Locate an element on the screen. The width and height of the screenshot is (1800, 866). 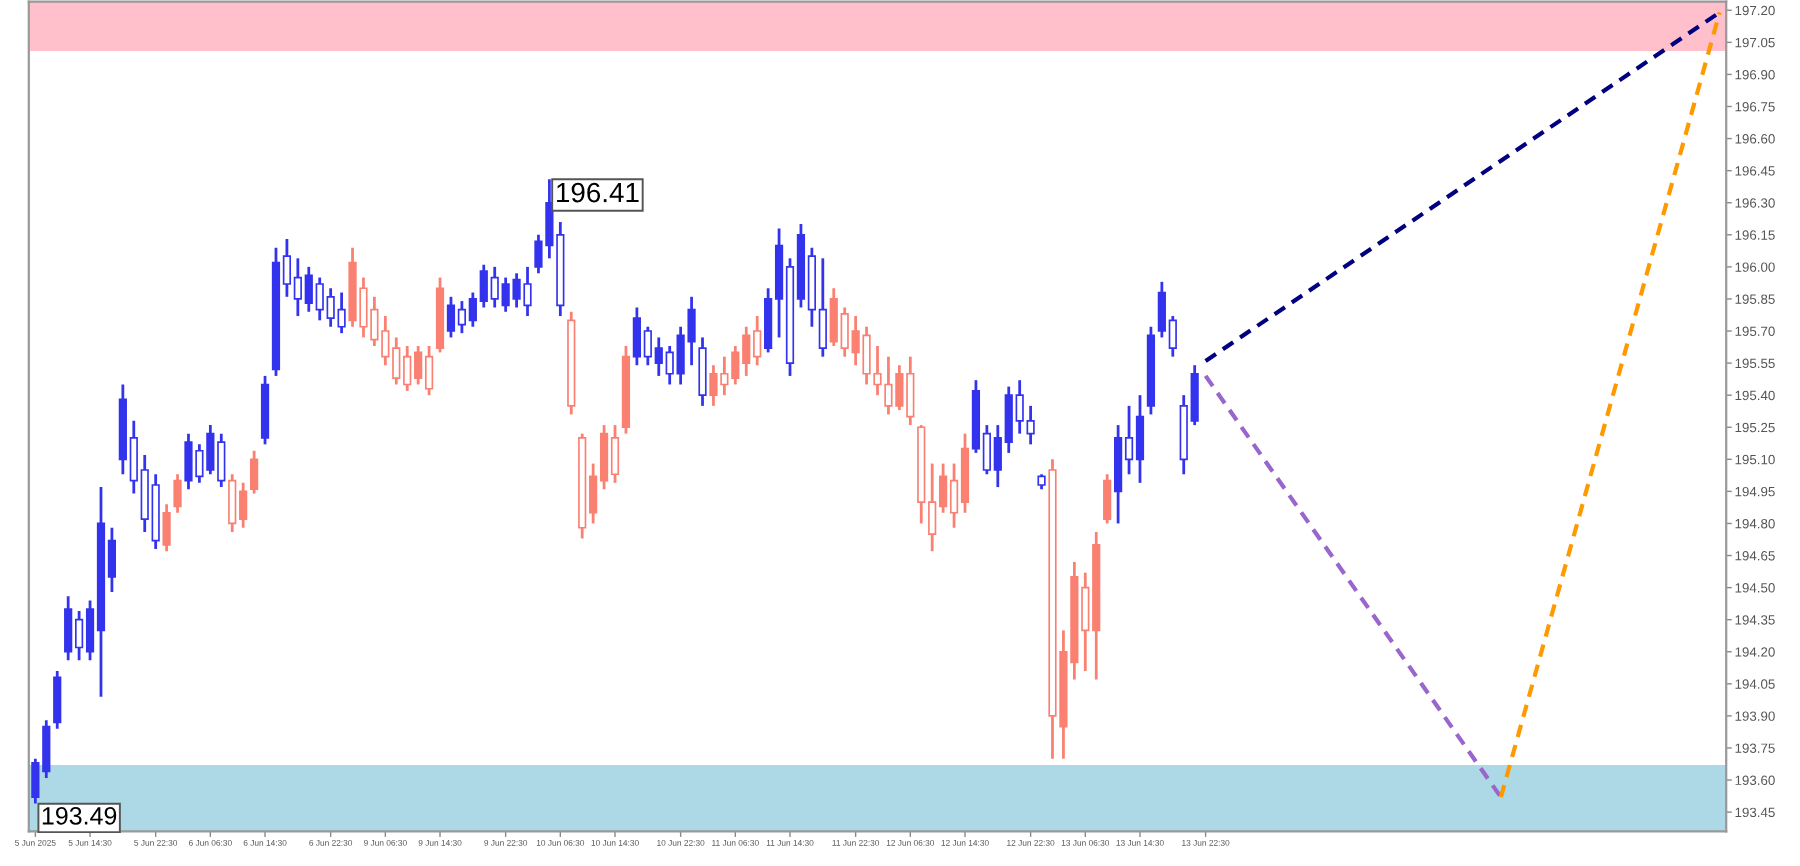
annotation: 193.49 is located at coordinates (79, 816).